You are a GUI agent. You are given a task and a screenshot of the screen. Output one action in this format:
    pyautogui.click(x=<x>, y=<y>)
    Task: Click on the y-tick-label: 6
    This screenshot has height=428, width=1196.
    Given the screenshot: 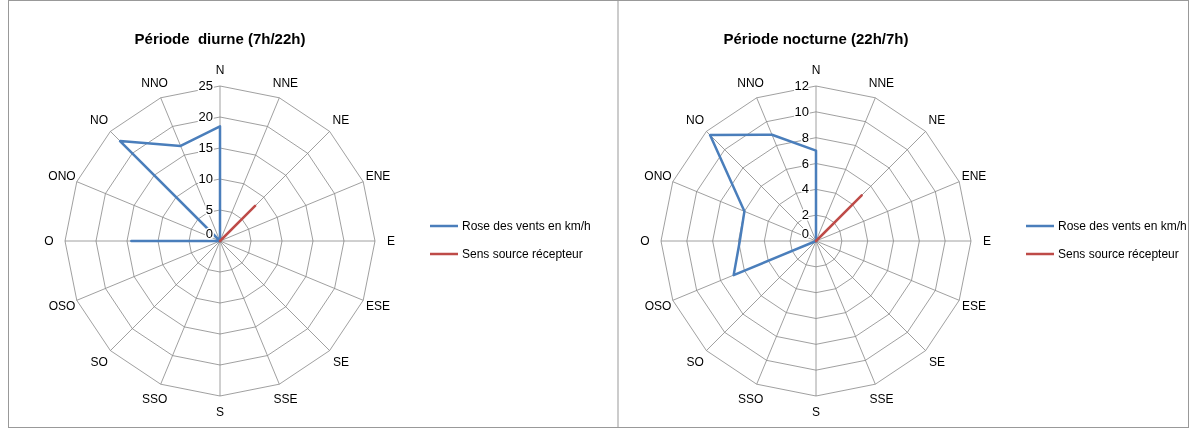 What is the action you would take?
    pyautogui.click(x=805, y=163)
    